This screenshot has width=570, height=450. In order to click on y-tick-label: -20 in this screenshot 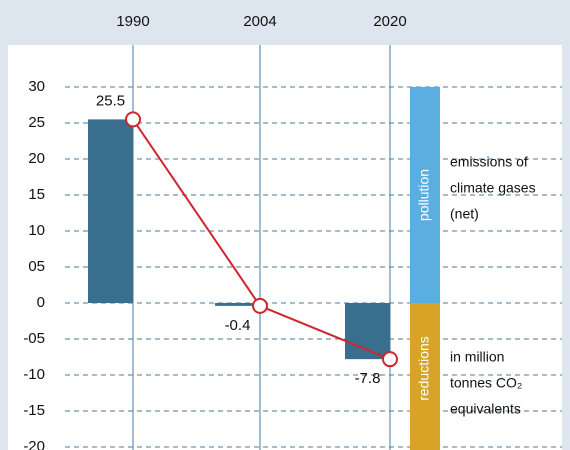, I will do `click(34, 444)`.